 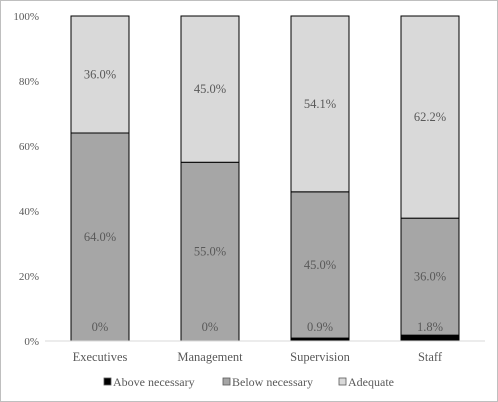 What do you see at coordinates (320, 357) in the screenshot?
I see `x-tick-label: Supervision` at bounding box center [320, 357].